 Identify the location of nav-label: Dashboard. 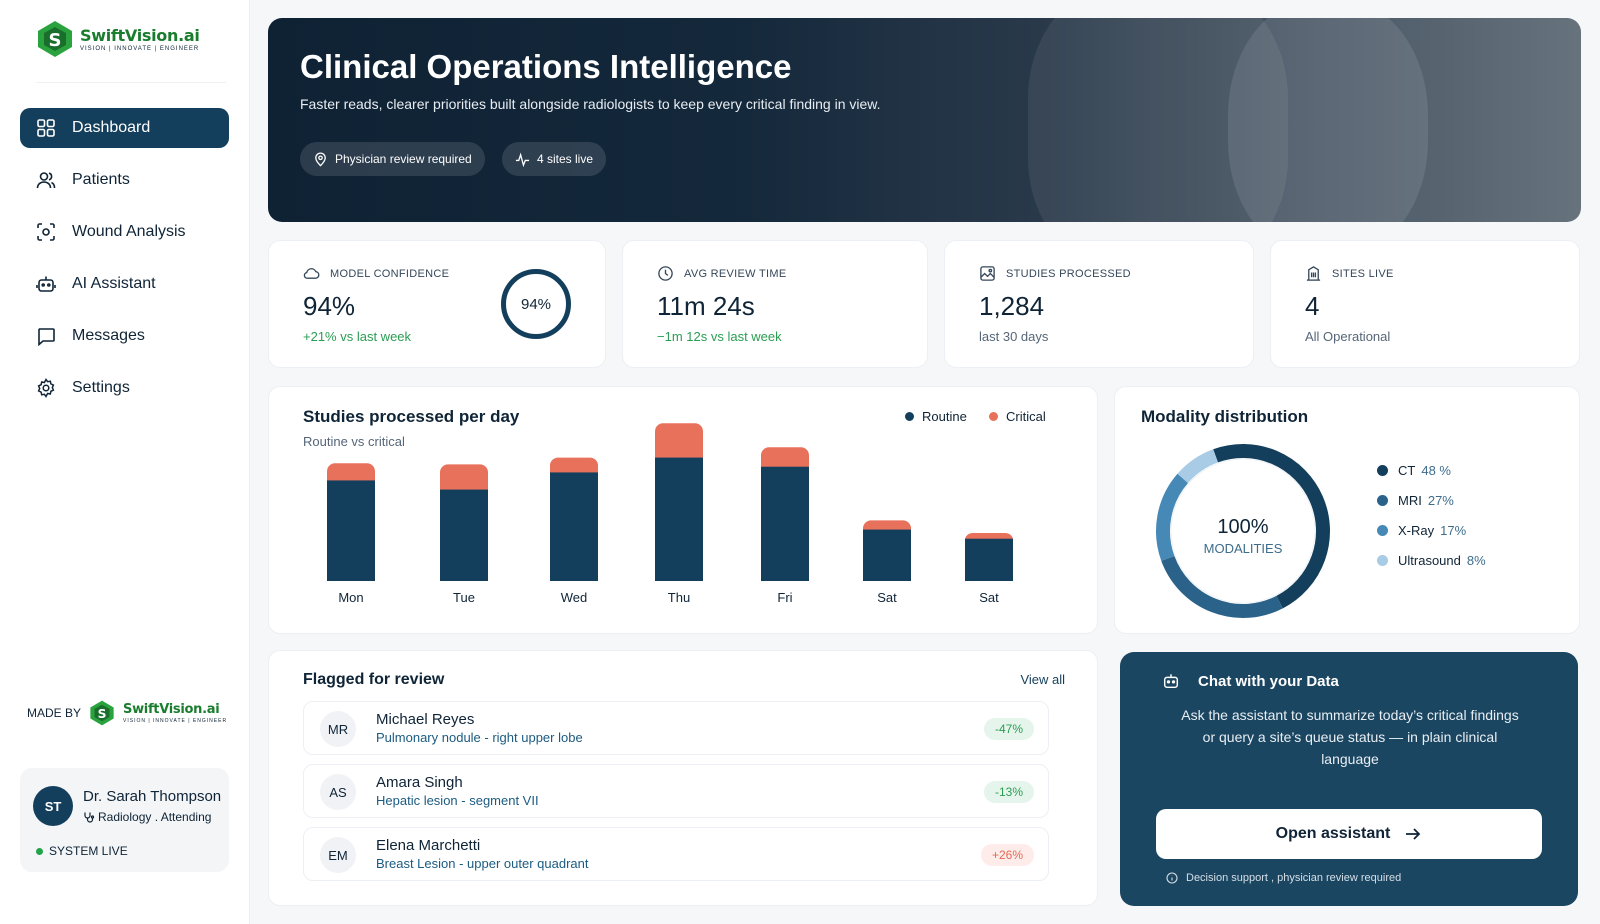
(111, 127).